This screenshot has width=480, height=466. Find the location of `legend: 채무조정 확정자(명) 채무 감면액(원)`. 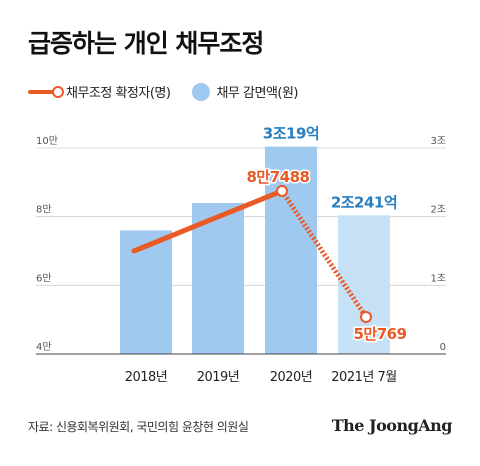

legend: 채무조정 확정자(명) 채무 감면액(원) is located at coordinates (174, 91).